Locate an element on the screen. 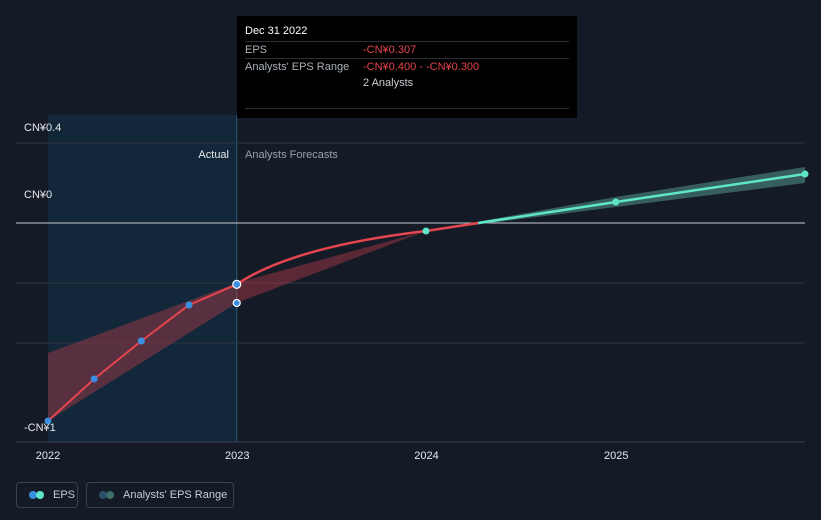 The image size is (821, 520). y-tick-label: CN¥0.4 is located at coordinates (42, 128).